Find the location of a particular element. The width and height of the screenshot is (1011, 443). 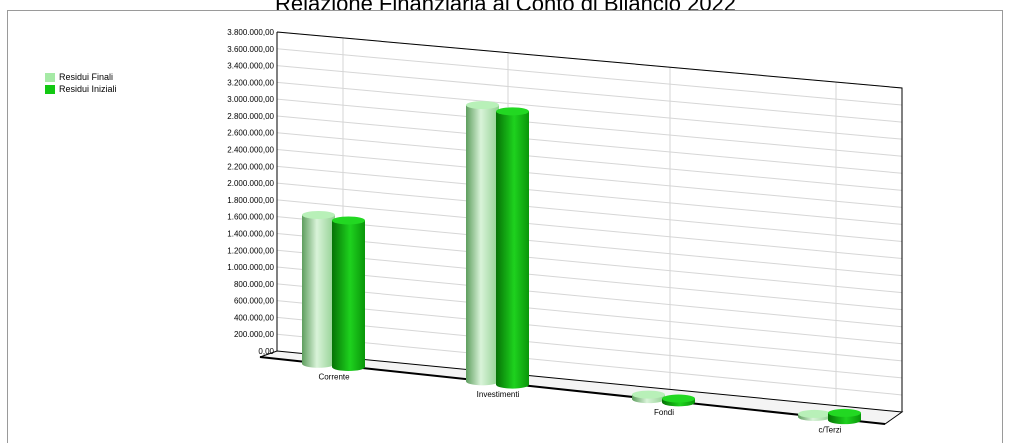

y-tick-label: 1.200.000,00 is located at coordinates (250, 250).